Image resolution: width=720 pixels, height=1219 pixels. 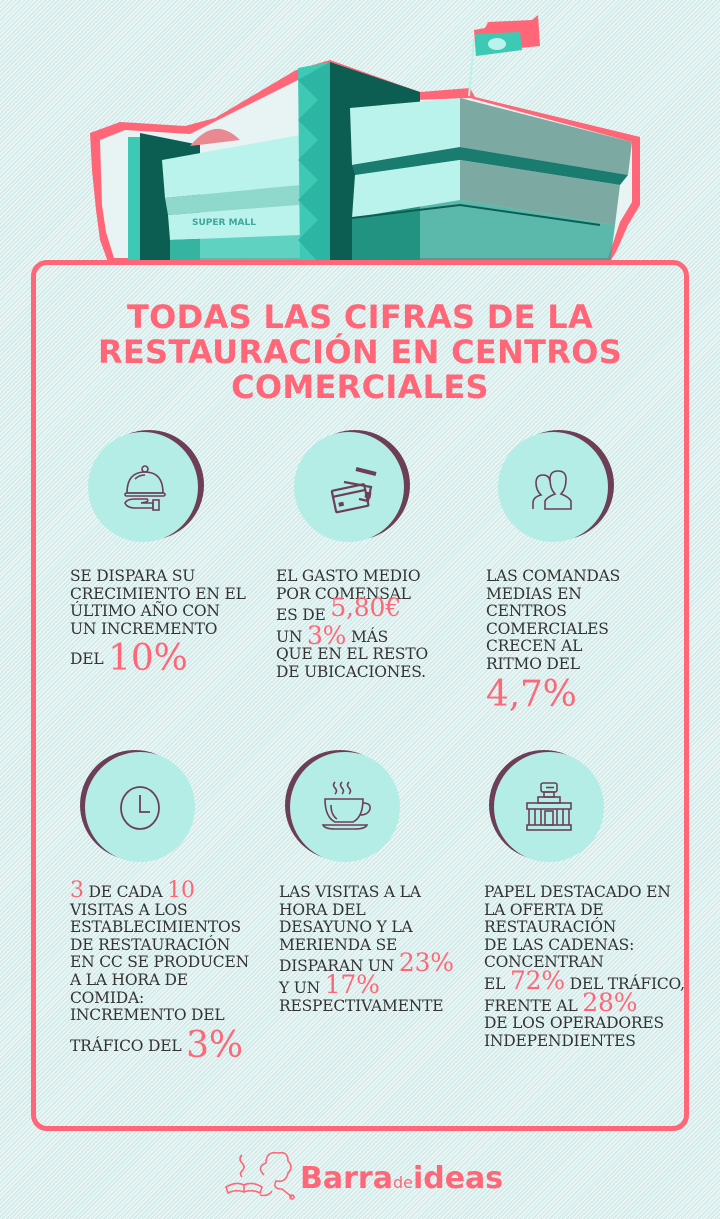 I want to click on stat-text: UN, so click(x=291, y=636).